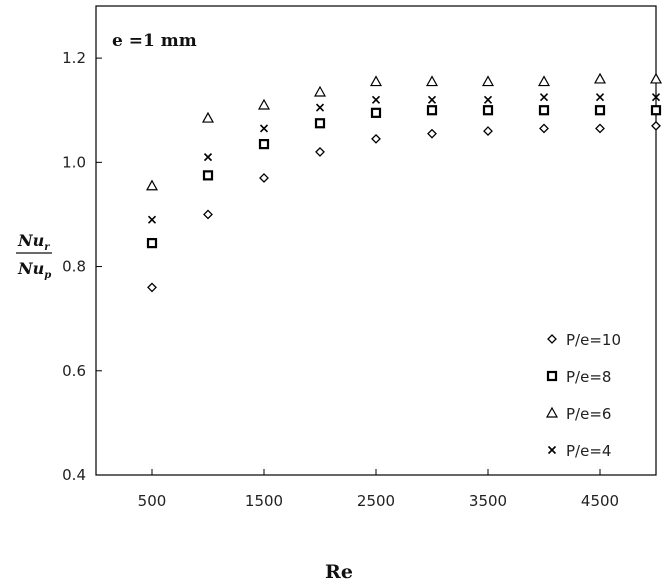 This screenshot has height=583, width=665. Describe the element at coordinates (74, 162) in the screenshot. I see `y-tick-label: 1.0` at that location.